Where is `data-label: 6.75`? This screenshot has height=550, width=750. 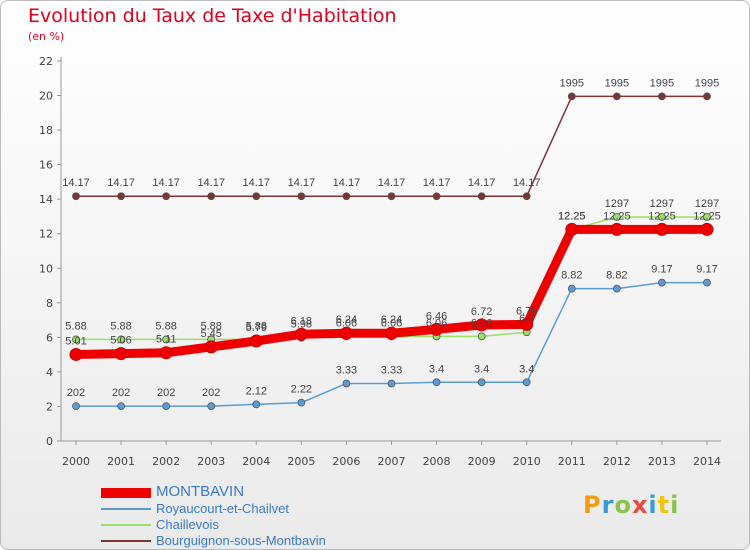
data-label: 6.75 is located at coordinates (526, 311).